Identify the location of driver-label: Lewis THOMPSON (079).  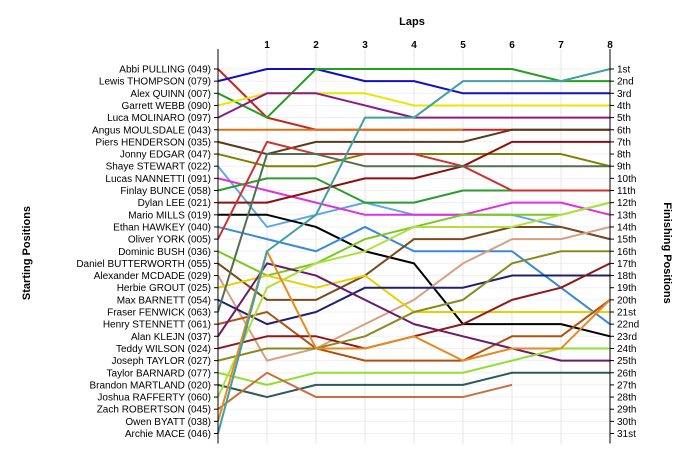
(155, 82).